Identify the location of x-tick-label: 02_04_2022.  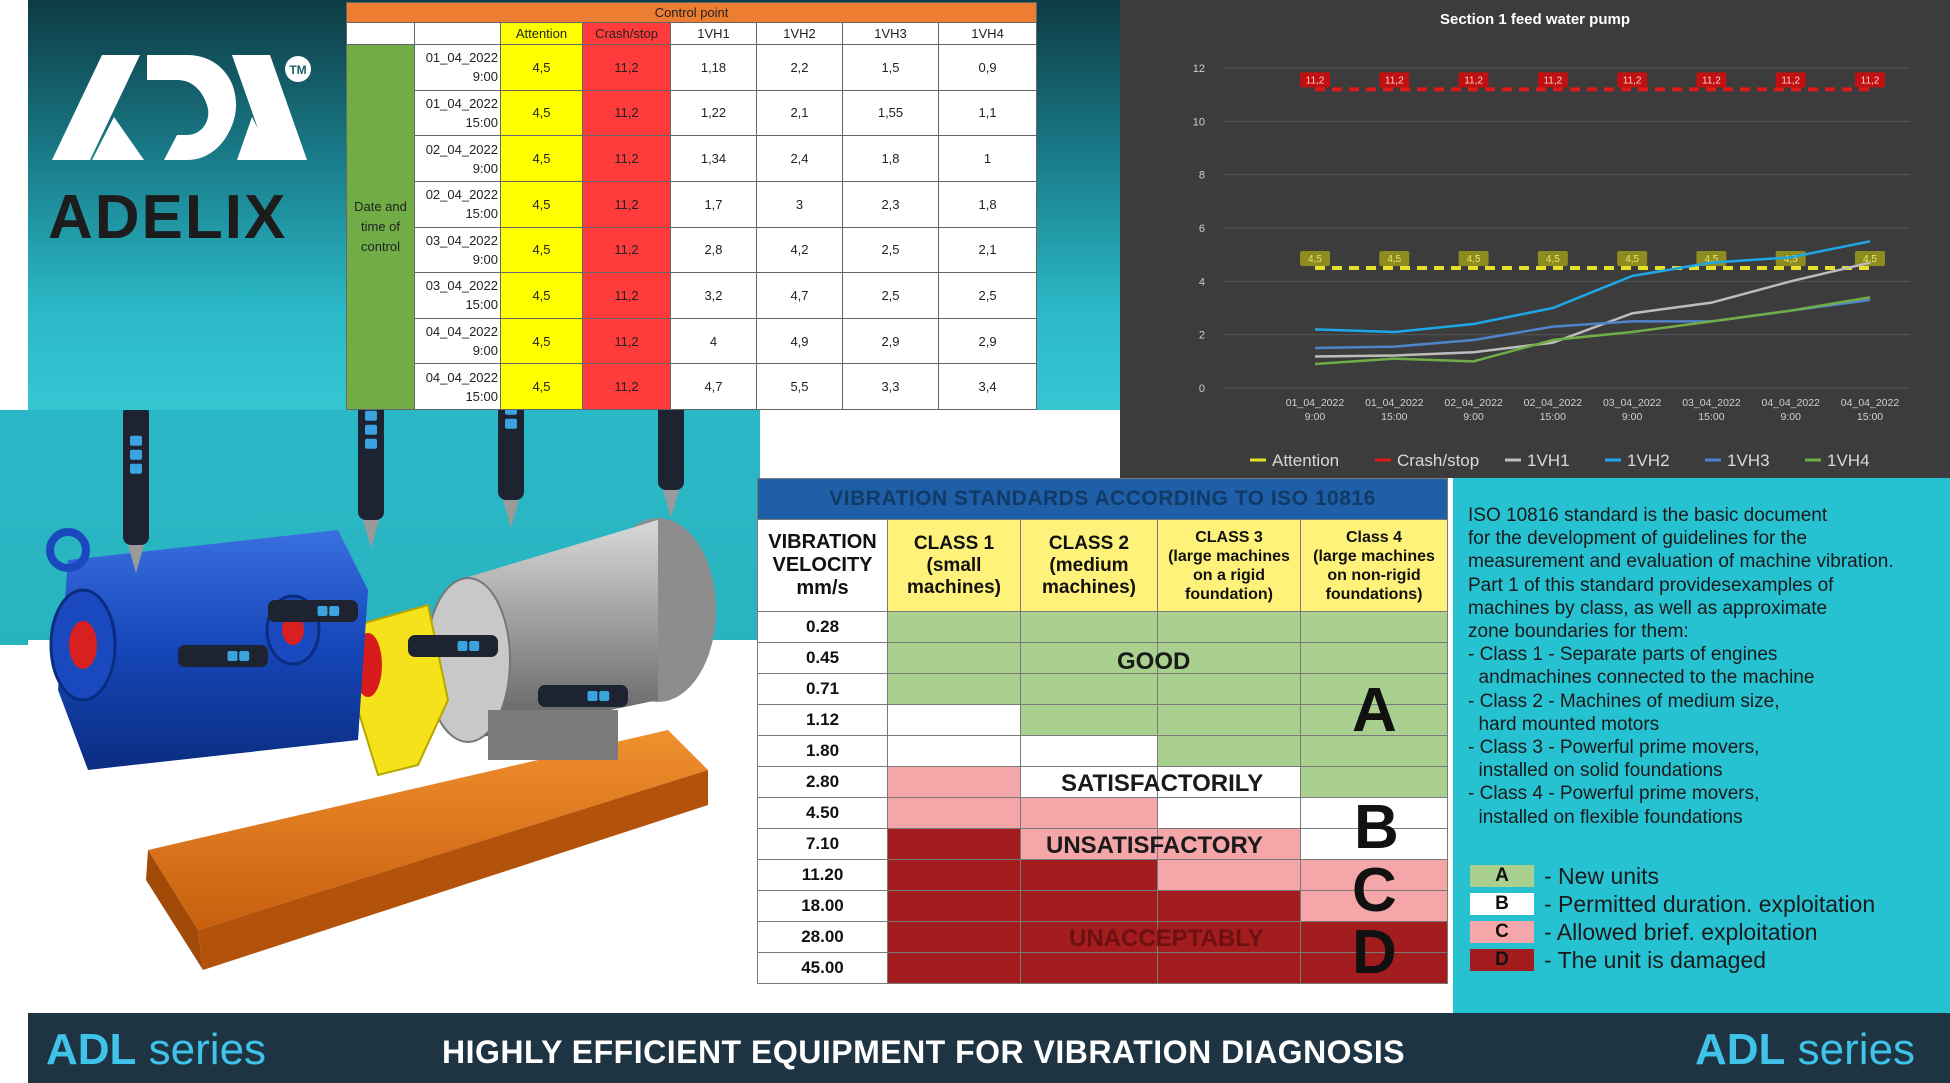
(1553, 403).